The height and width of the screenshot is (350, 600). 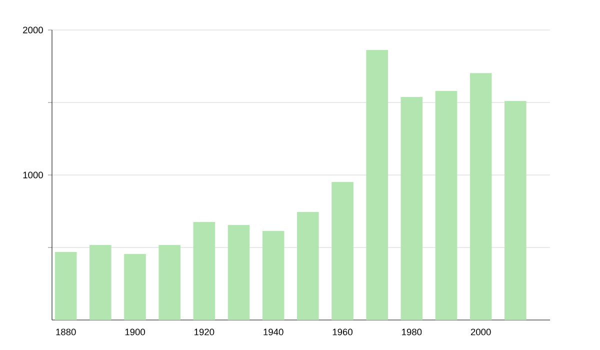 What do you see at coordinates (135, 332) in the screenshot?
I see `x-tick-label: 1900` at bounding box center [135, 332].